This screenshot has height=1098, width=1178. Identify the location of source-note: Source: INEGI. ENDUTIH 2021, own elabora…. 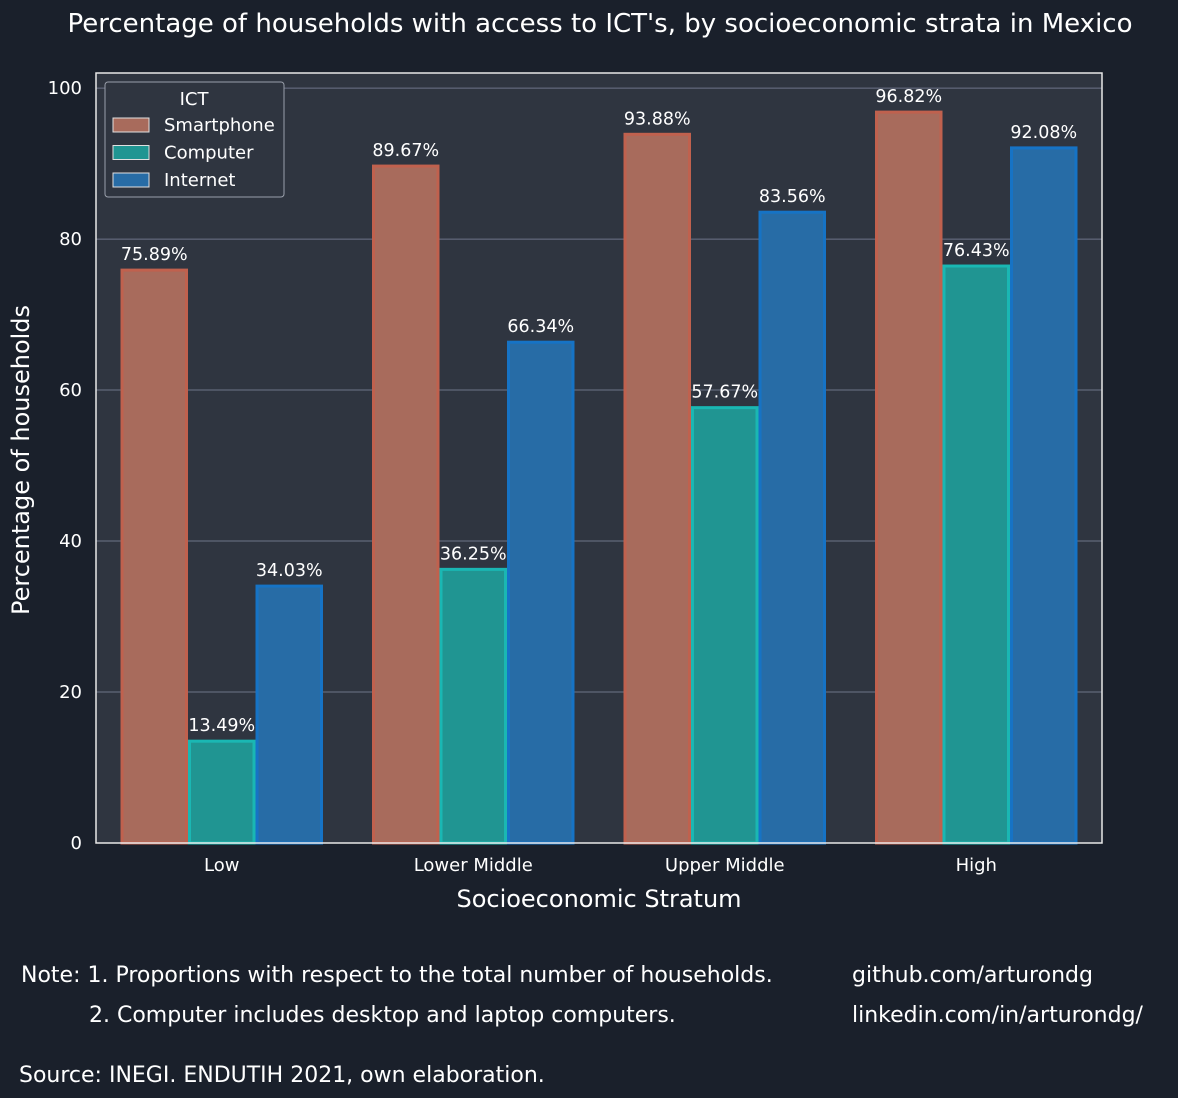
(282, 1075).